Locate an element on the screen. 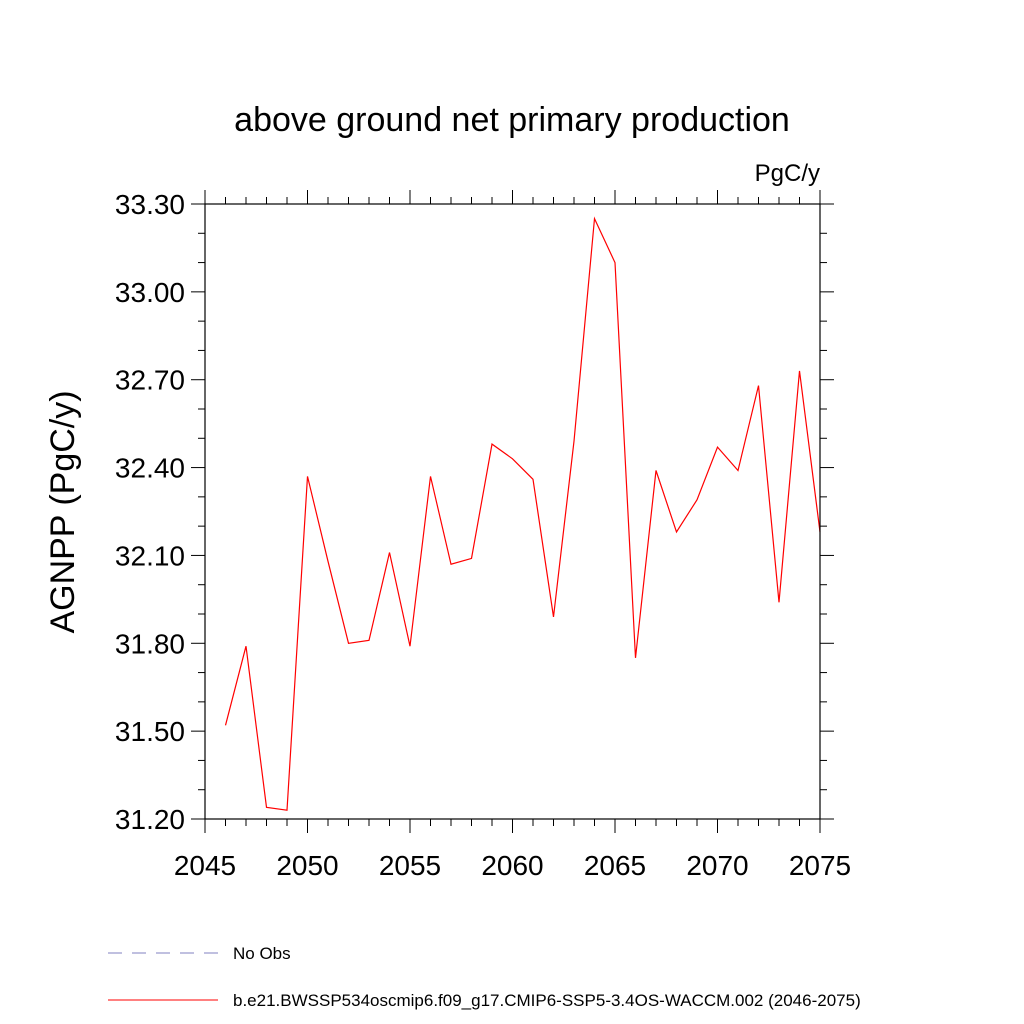 The width and height of the screenshot is (1024, 1024). y-tick-label: 31.80 is located at coordinates (150, 643).